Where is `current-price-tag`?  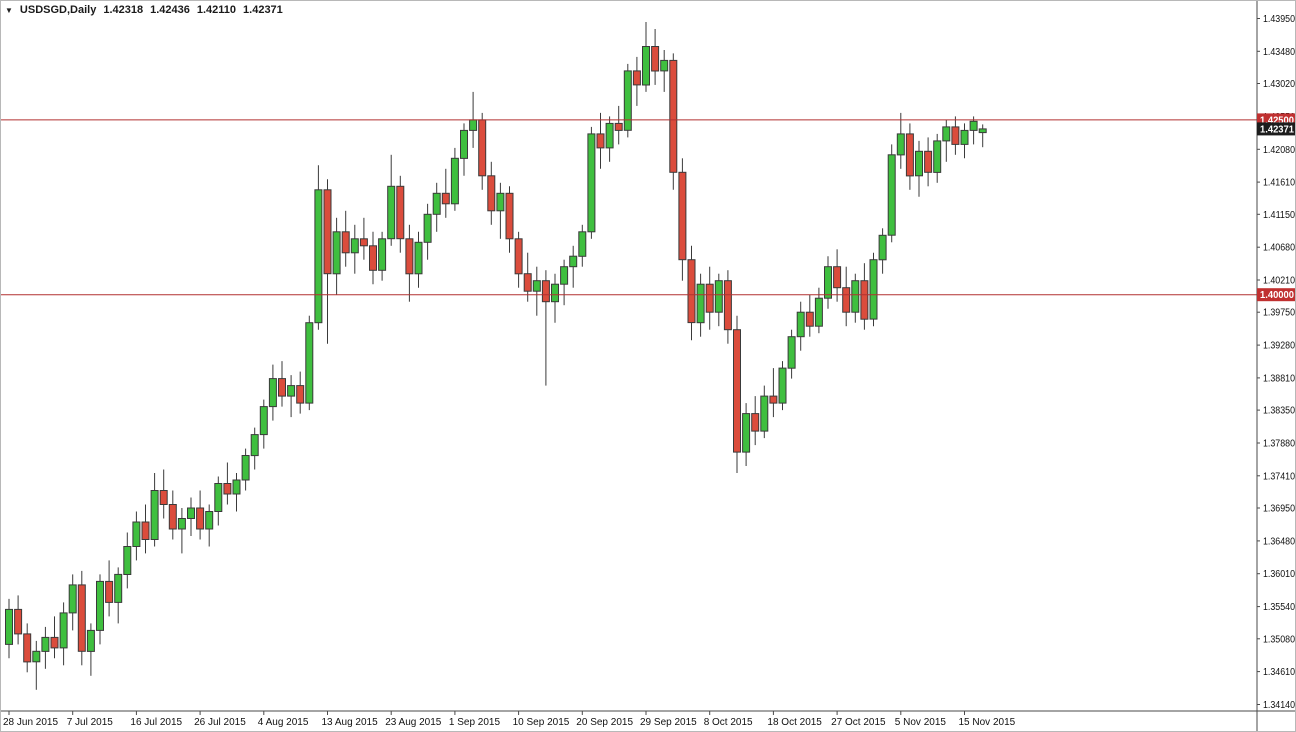 current-price-tag is located at coordinates (1276, 129).